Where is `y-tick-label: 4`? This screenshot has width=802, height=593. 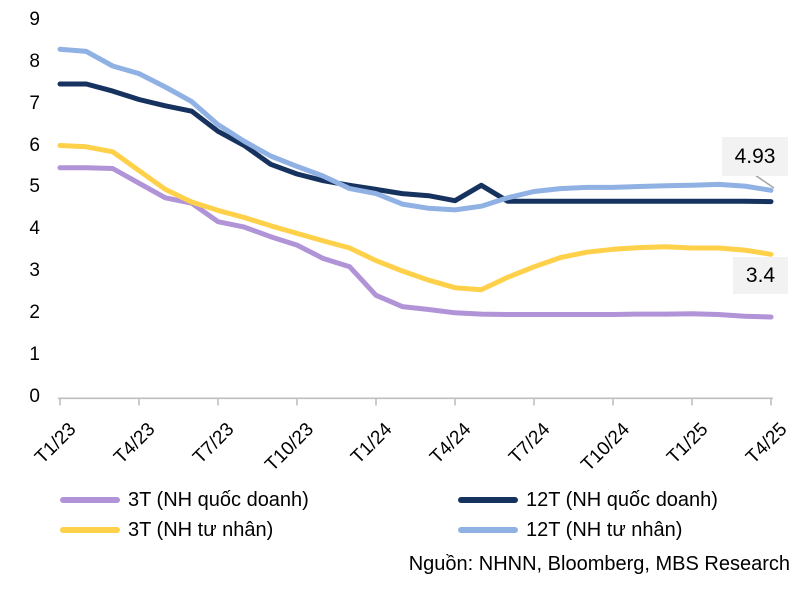
y-tick-label: 4 is located at coordinates (34, 229).